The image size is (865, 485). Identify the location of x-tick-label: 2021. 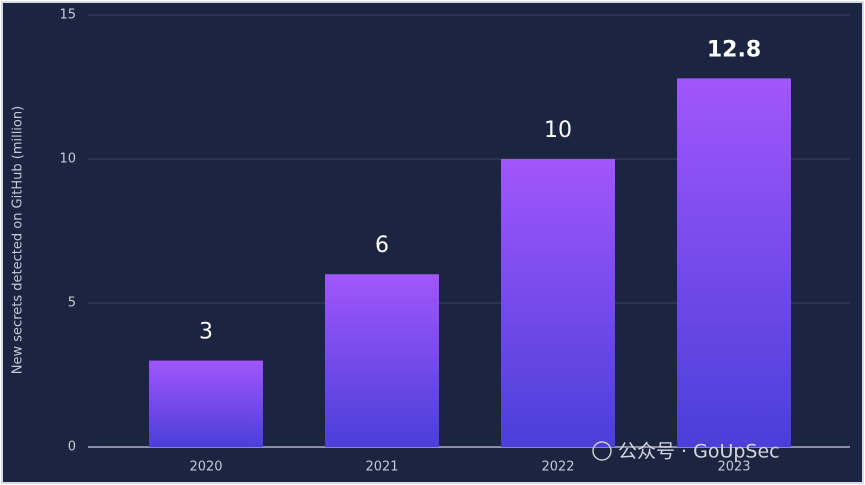
(381, 467).